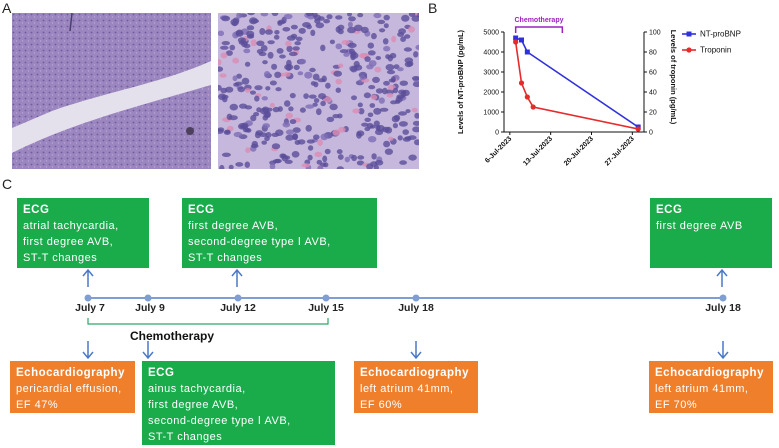  Describe the element at coordinates (111, 91) in the screenshot. I see `histology-low-magnification-image` at that location.